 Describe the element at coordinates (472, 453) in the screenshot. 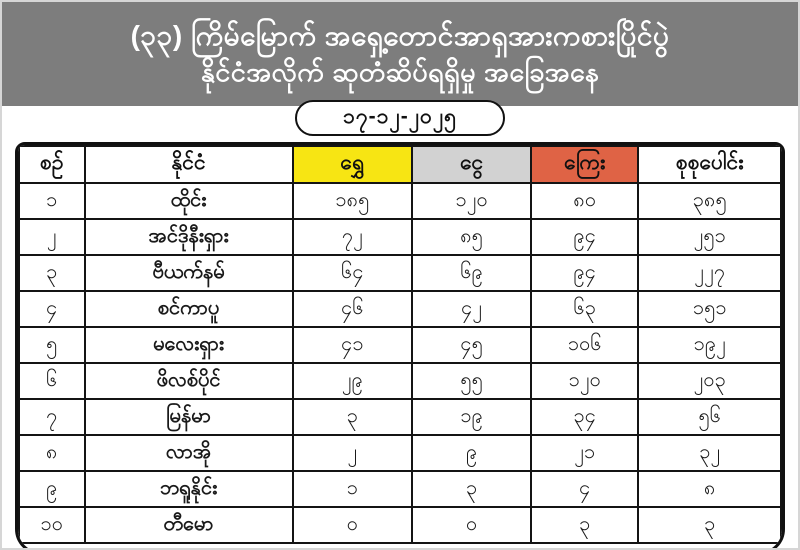

I see `silver-cell: ၉` at that location.